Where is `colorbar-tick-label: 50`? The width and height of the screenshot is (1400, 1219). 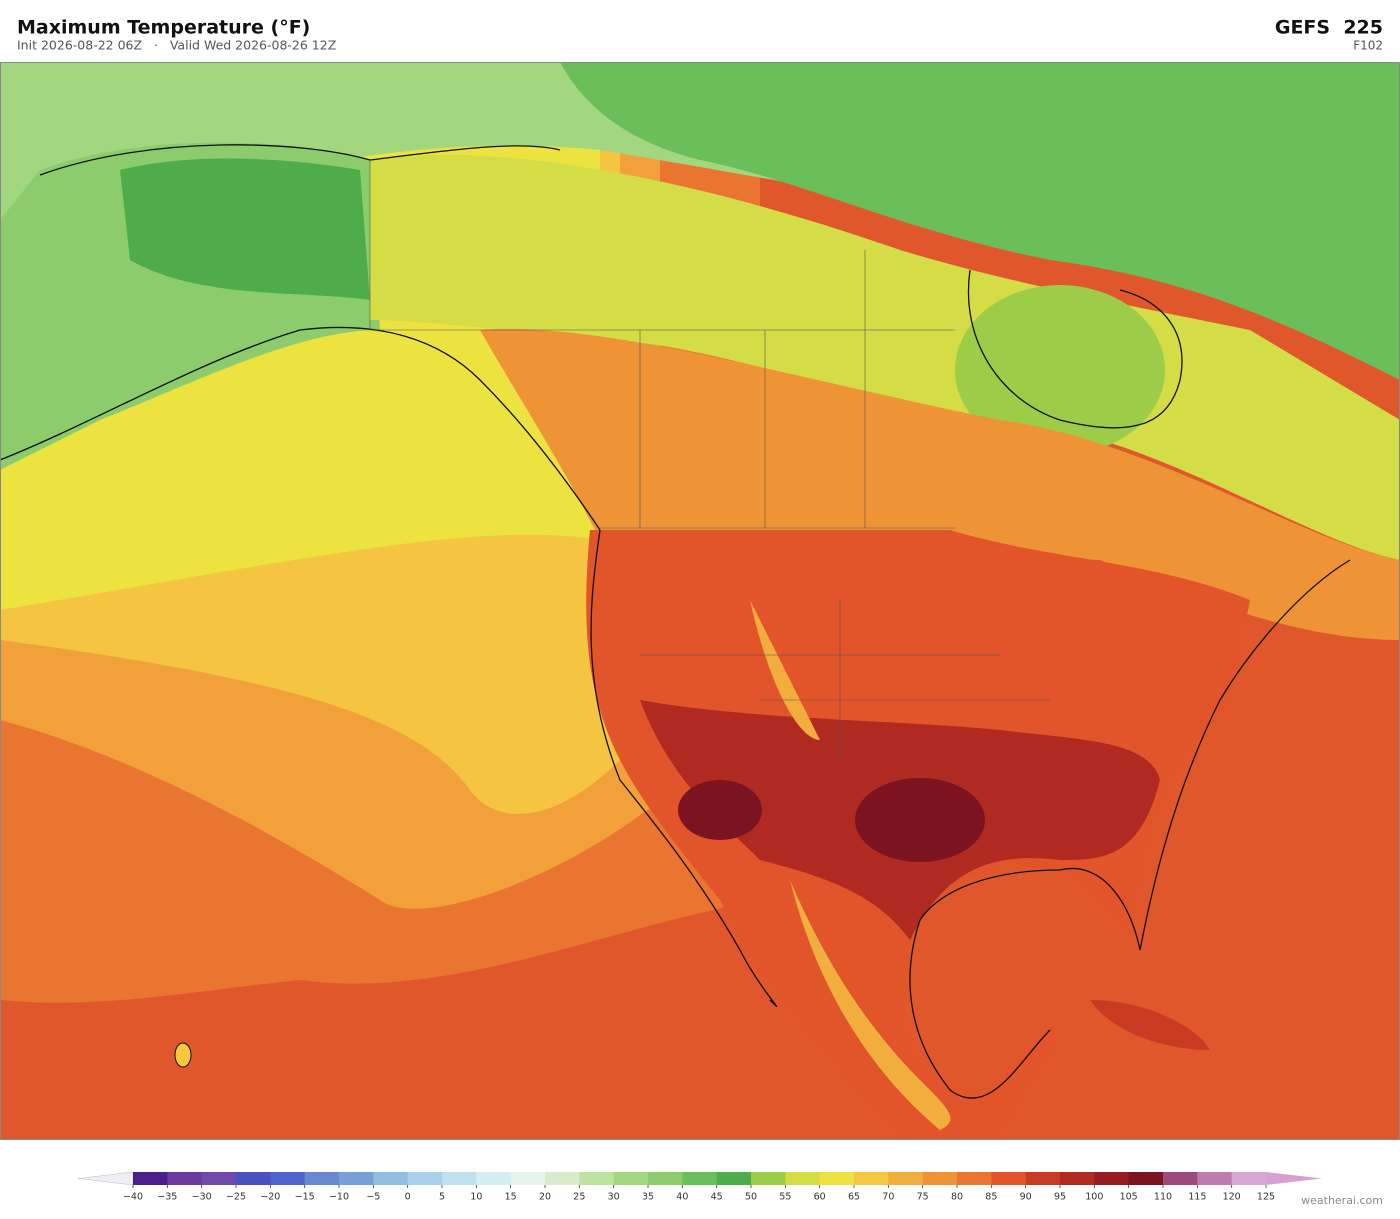
colorbar-tick-label: 50 is located at coordinates (751, 1197).